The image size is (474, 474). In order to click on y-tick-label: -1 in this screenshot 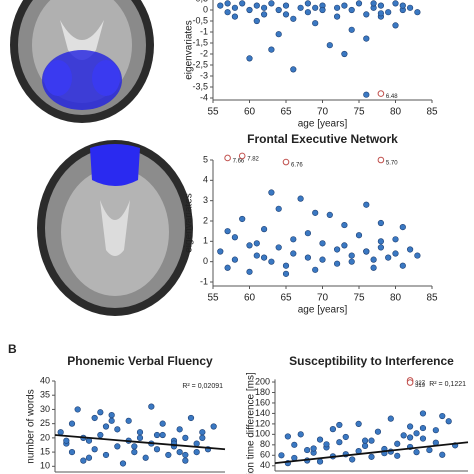, I will do `click(204, 281)`.